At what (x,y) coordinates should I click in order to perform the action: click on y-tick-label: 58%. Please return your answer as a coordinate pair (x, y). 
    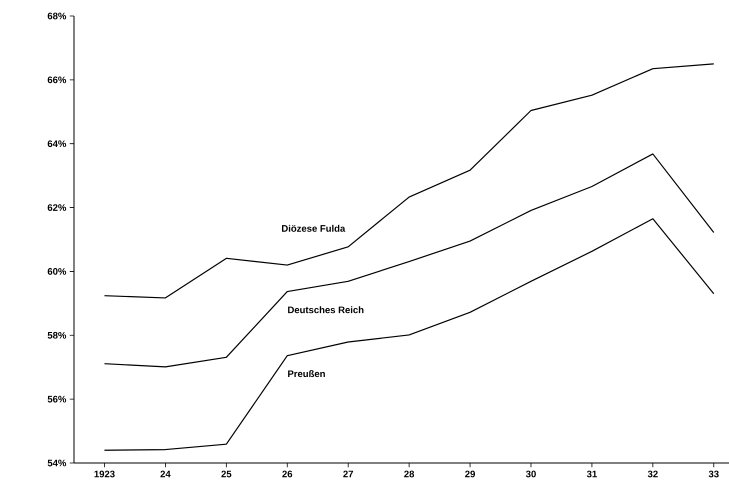
    Looking at the image, I should click on (57, 335).